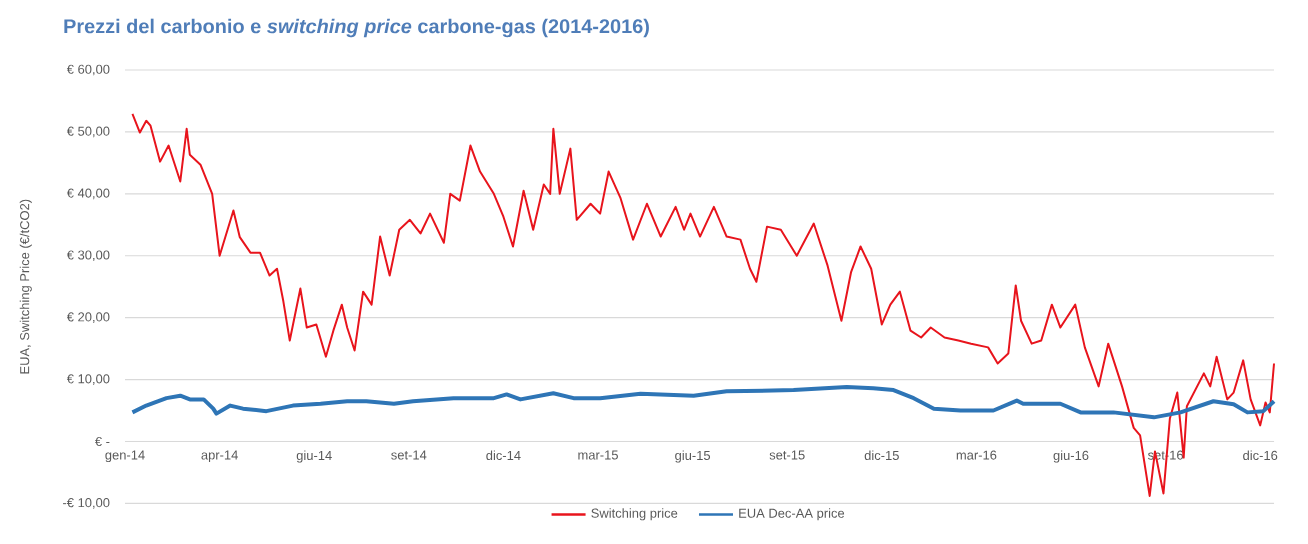 The image size is (1308, 544). What do you see at coordinates (703, 402) in the screenshot?
I see `line-series` at bounding box center [703, 402].